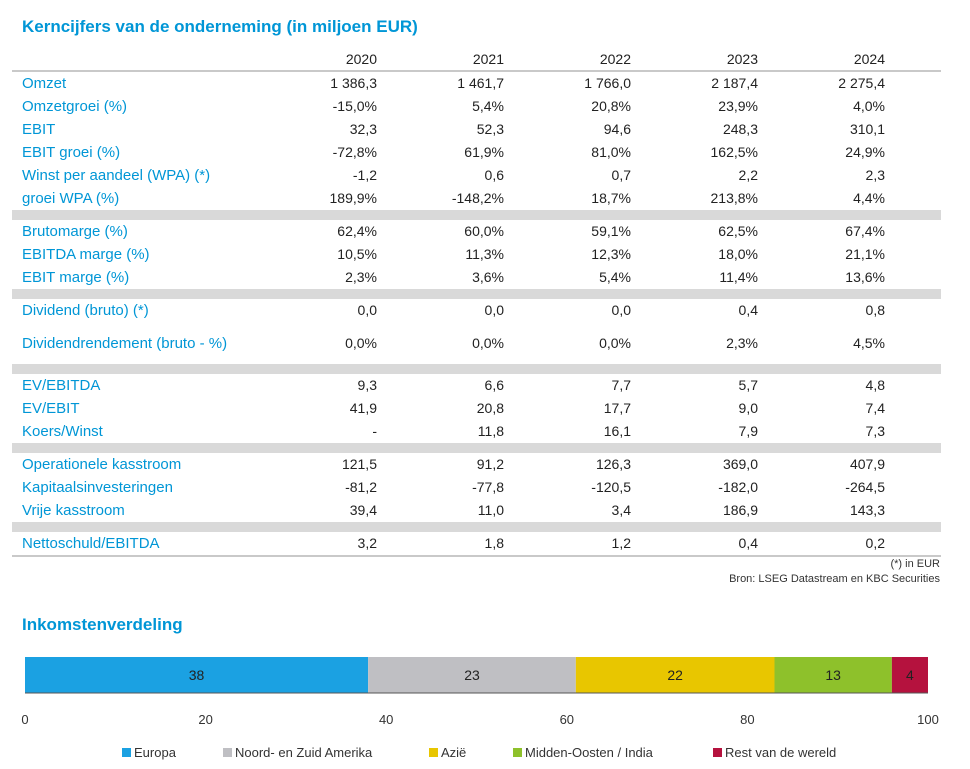 This screenshot has width=970, height=769. What do you see at coordinates (867, 510) in the screenshot?
I see `value-cell: 143,3` at bounding box center [867, 510].